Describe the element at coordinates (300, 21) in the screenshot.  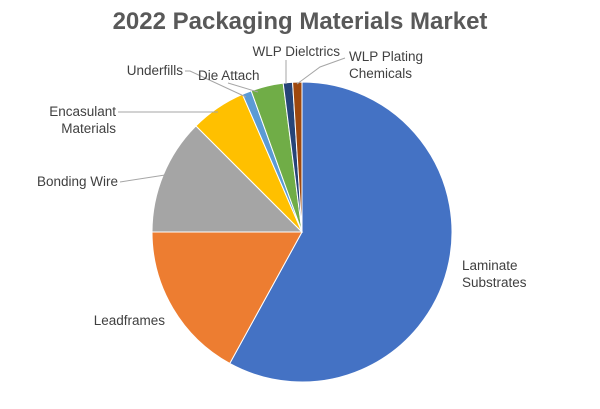
I see `chart-title: 2022 Packaging Materials Market` at that location.